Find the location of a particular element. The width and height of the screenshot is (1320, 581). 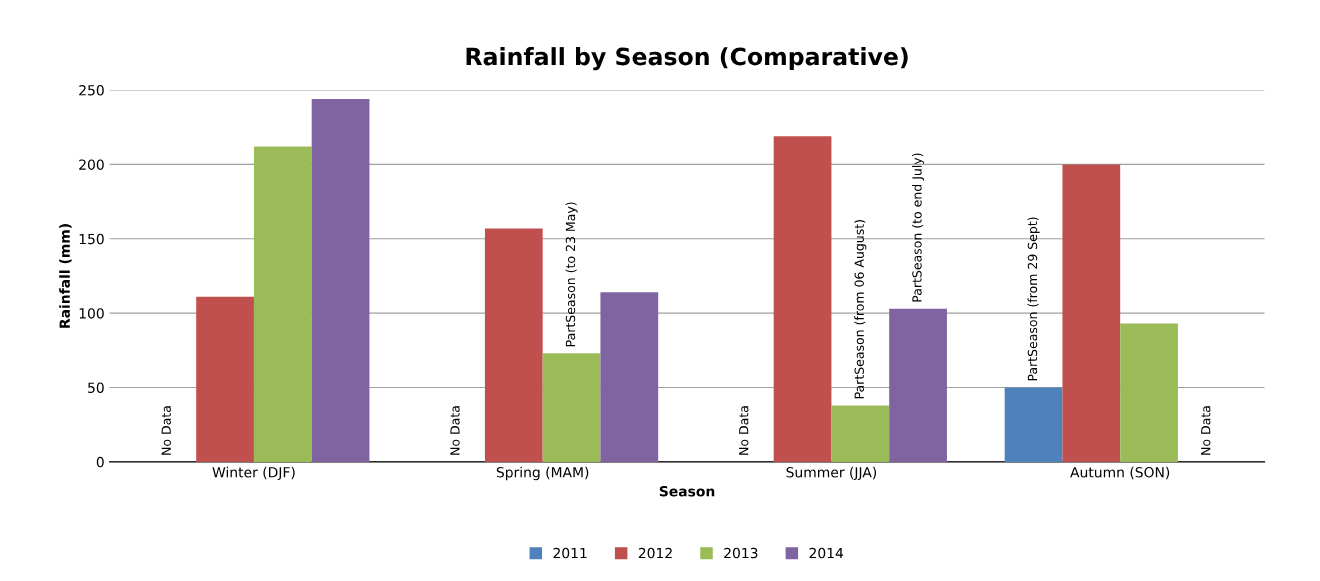

chart-title: Rainfall by Season (Comparative) is located at coordinates (687, 59).